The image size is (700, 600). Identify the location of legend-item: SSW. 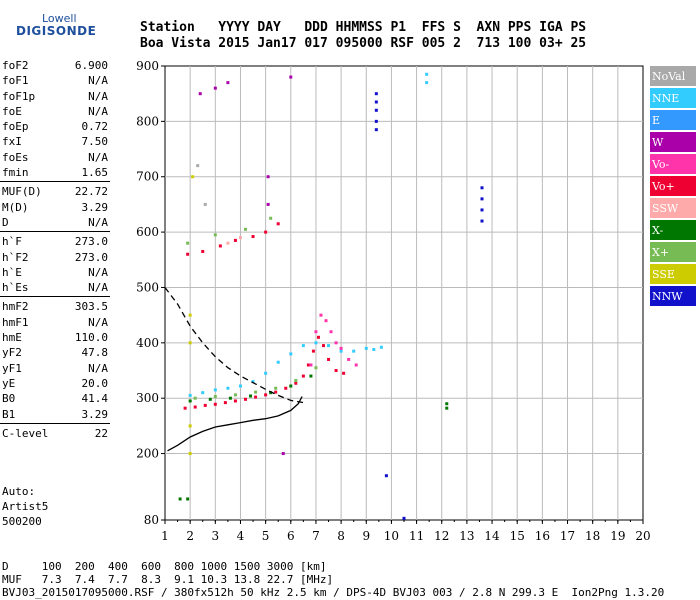
(673, 209).